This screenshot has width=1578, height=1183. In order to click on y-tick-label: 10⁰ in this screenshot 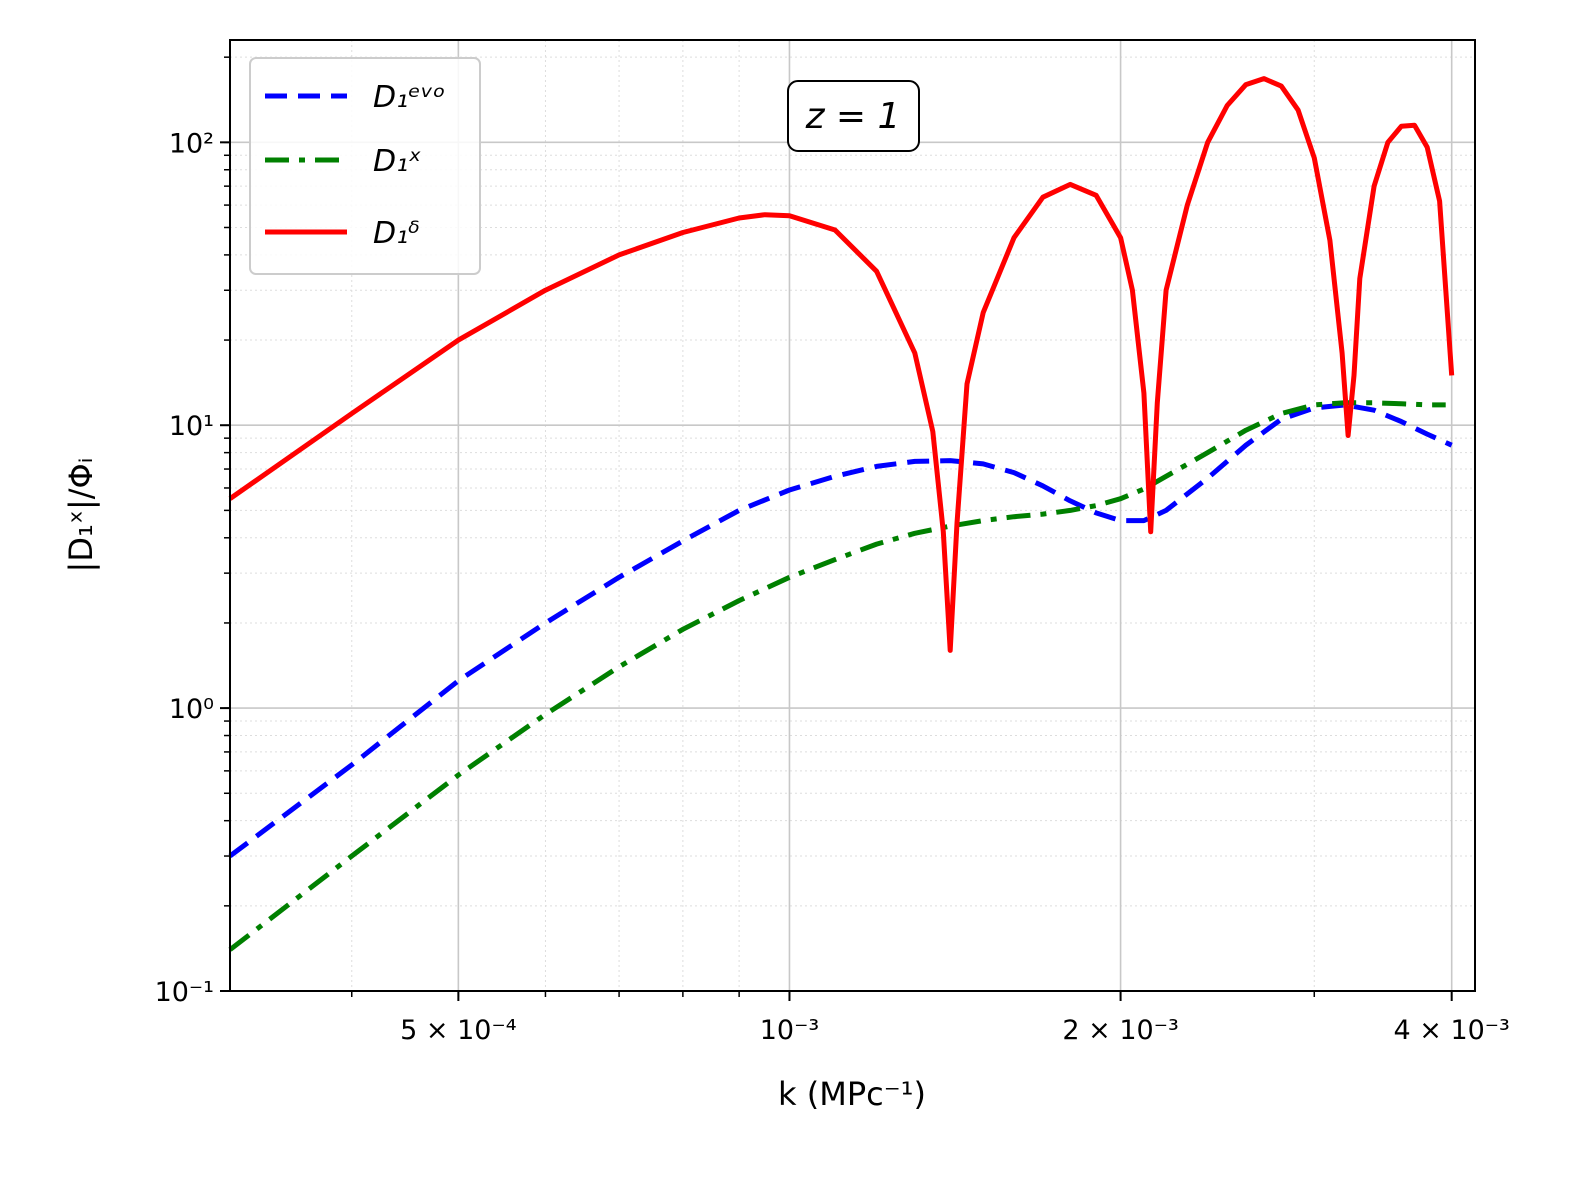, I will do `click(191, 709)`.